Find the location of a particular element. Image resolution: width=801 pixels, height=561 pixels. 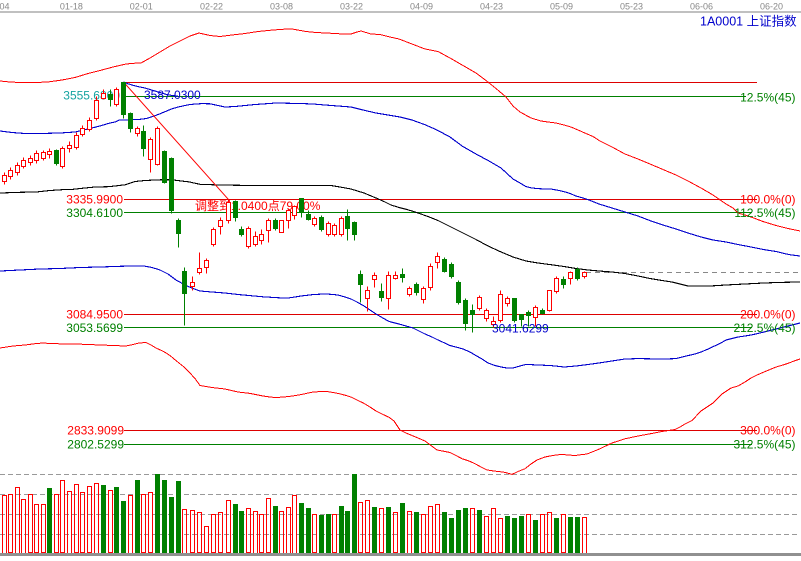

svg-text: 06-06 is located at coordinates (701, 7).